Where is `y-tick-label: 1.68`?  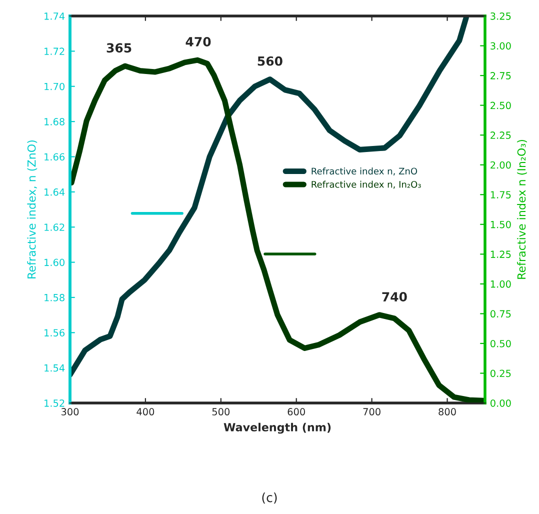
y-tick-label: 1.68 is located at coordinates (54, 122).